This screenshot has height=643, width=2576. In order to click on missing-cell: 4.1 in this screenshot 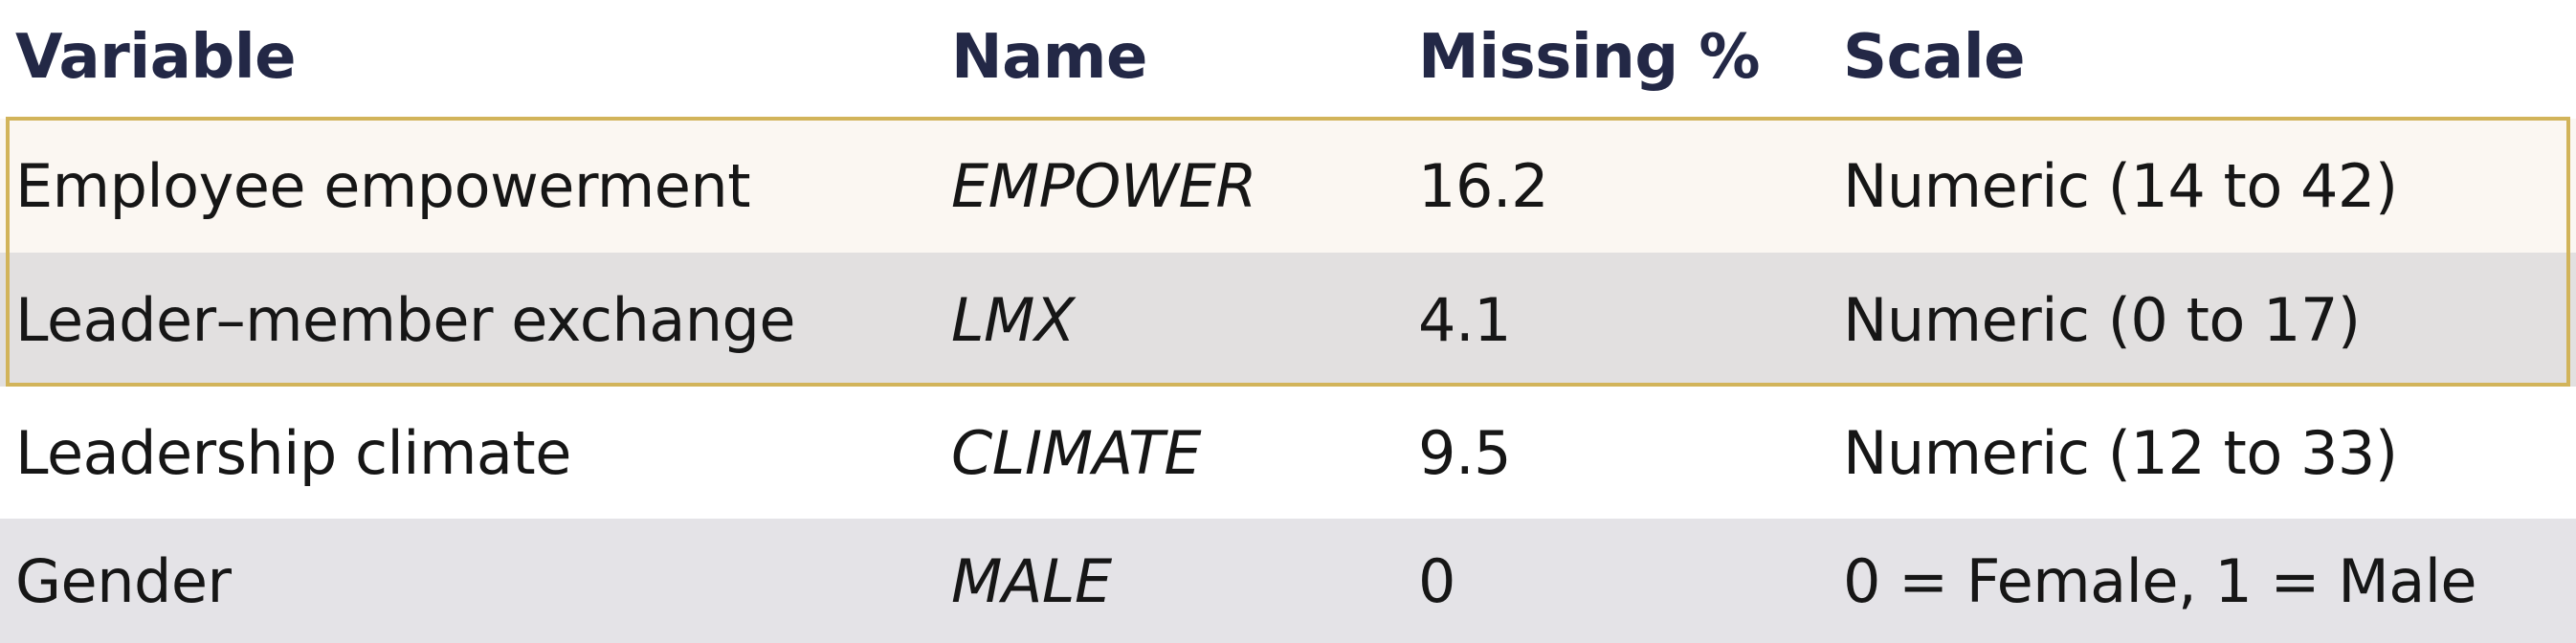, I will do `click(1465, 320)`.